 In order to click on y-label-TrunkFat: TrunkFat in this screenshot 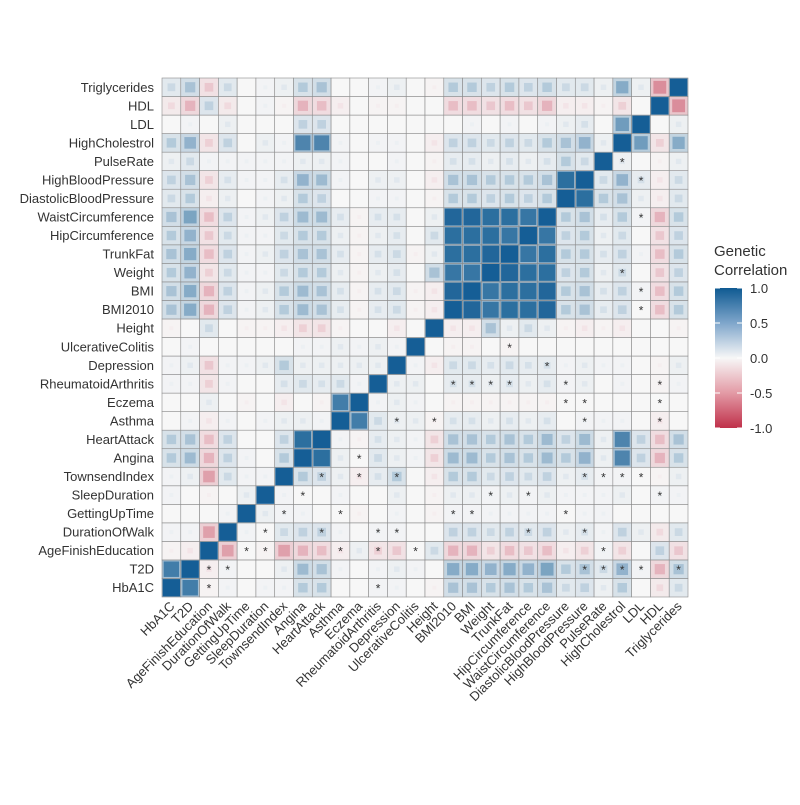, I will do `click(128, 254)`.